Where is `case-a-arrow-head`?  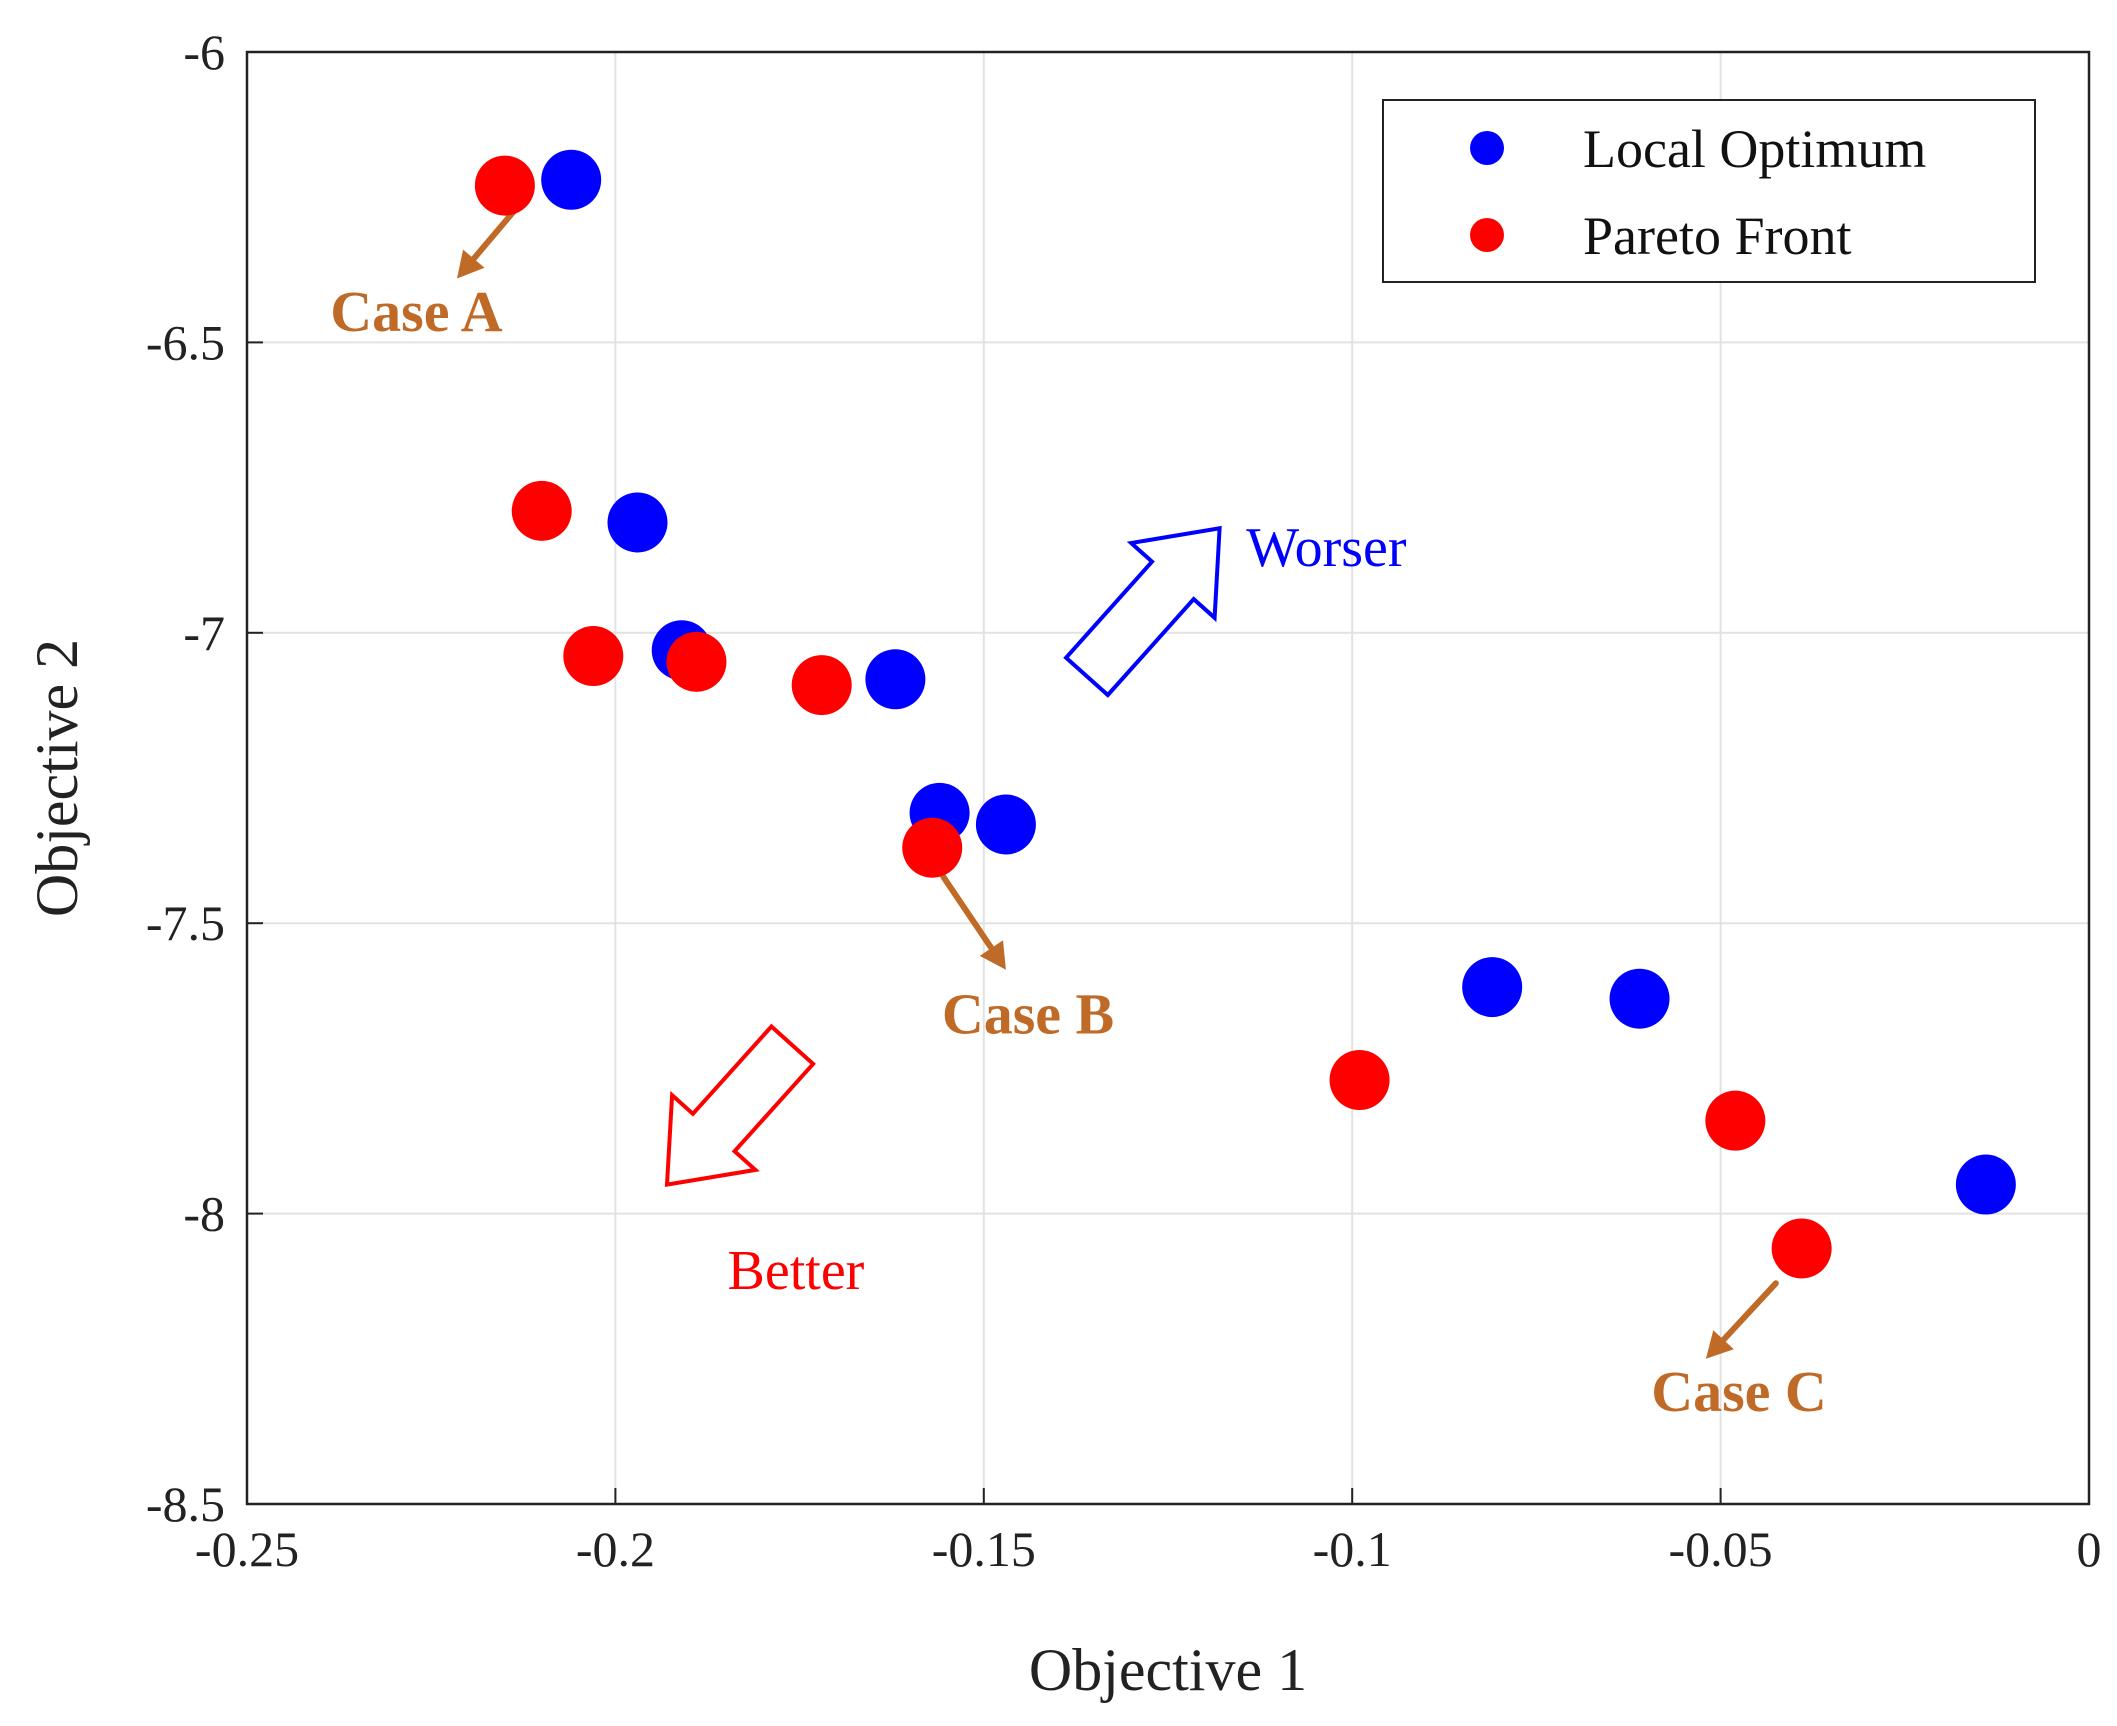 case-a-arrow-head is located at coordinates (471, 264).